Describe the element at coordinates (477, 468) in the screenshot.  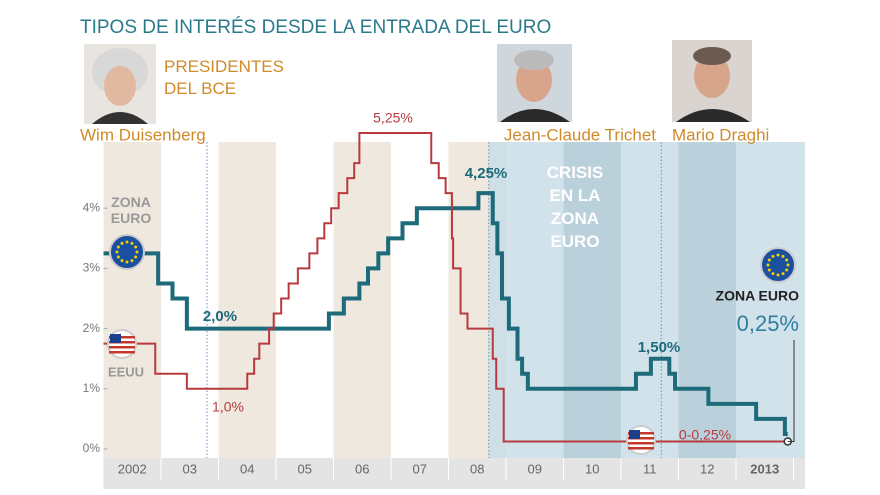
I see `x-tick-label: 08` at that location.